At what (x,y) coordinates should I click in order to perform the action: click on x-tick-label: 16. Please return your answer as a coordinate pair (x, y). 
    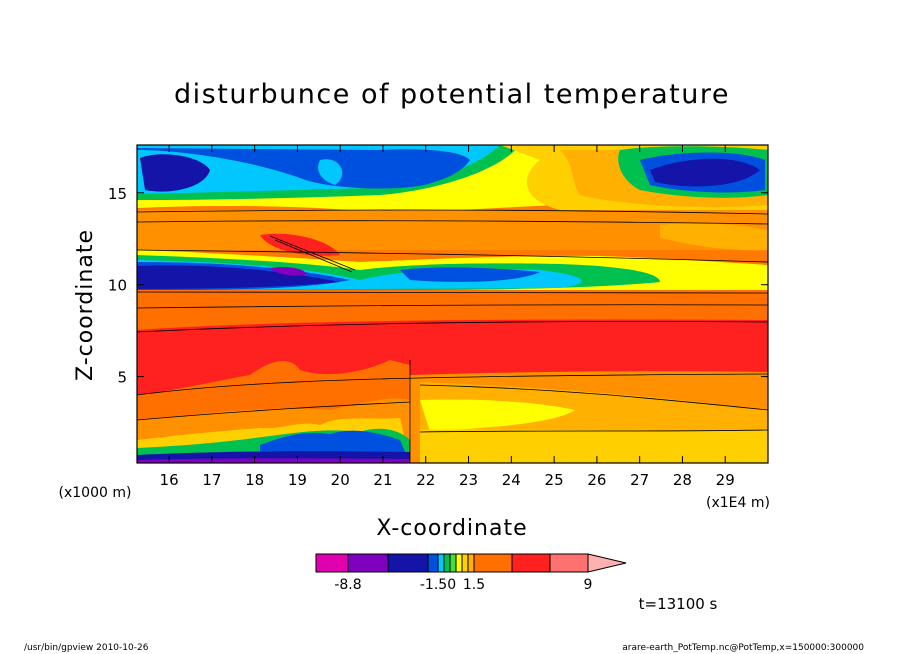
    Looking at the image, I should click on (169, 480).